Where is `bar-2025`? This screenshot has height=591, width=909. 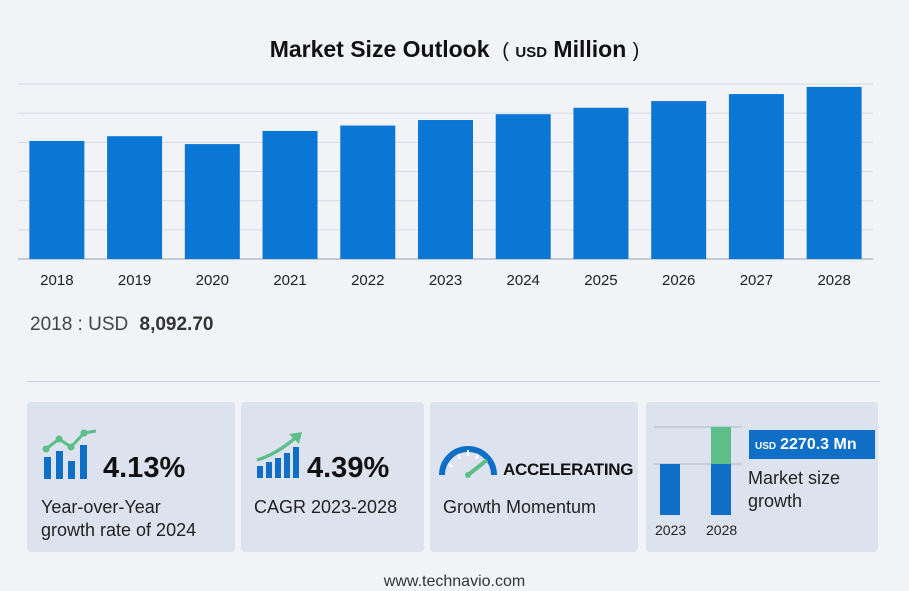
bar-2025 is located at coordinates (601, 183).